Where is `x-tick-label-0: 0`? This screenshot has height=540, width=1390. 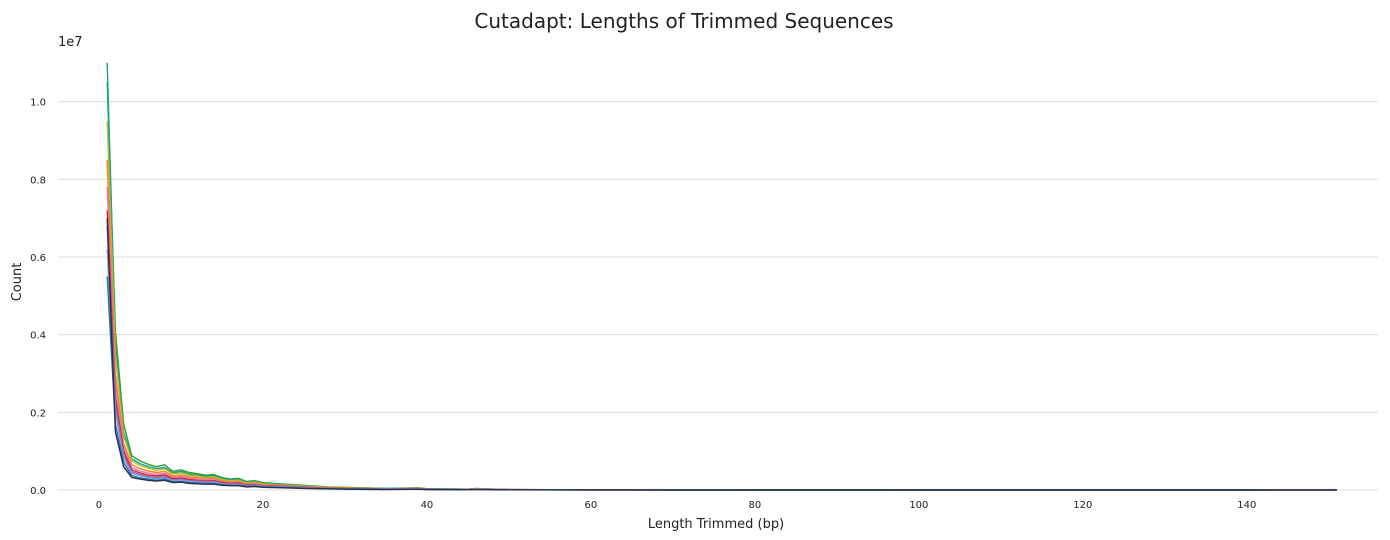 x-tick-label-0: 0 is located at coordinates (99, 505).